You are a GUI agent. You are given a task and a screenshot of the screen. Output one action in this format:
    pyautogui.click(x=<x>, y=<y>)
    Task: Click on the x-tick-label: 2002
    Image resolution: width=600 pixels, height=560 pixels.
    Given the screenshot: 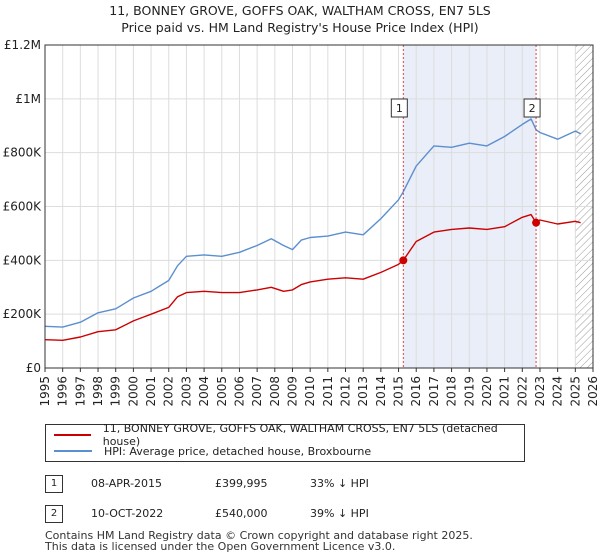 What is the action you would take?
    pyautogui.click(x=169, y=391)
    